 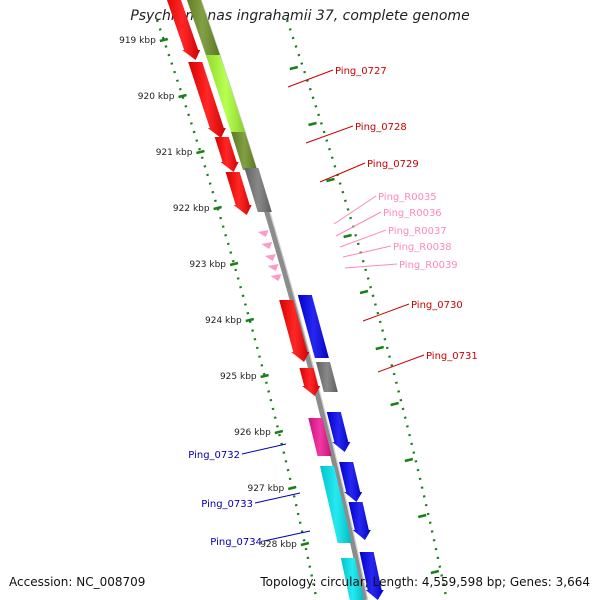 I want to click on accession-text: Accession: NC_008709, so click(x=77, y=582).